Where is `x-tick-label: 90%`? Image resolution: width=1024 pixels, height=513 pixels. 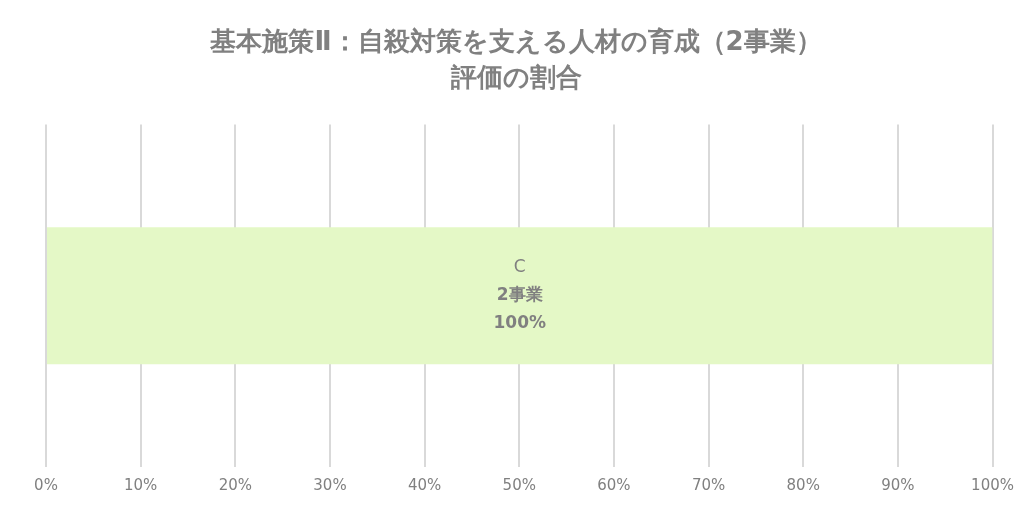 x-tick-label: 90% is located at coordinates (898, 484).